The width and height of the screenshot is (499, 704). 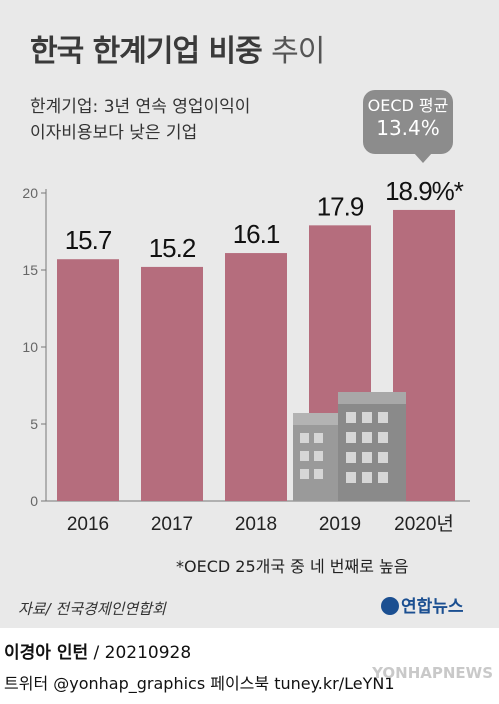 I want to click on callout-pointer, so click(x=423, y=158).